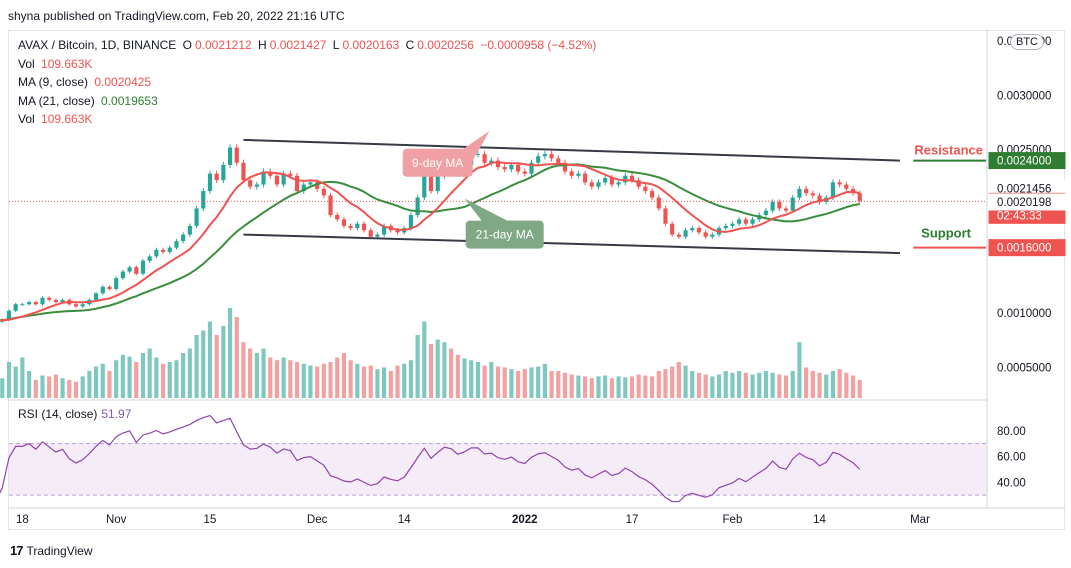 Image resolution: width=1071 pixels, height=568 pixels. What do you see at coordinates (58, 414) in the screenshot?
I see `rsi-label: RSI (14, close)` at bounding box center [58, 414].